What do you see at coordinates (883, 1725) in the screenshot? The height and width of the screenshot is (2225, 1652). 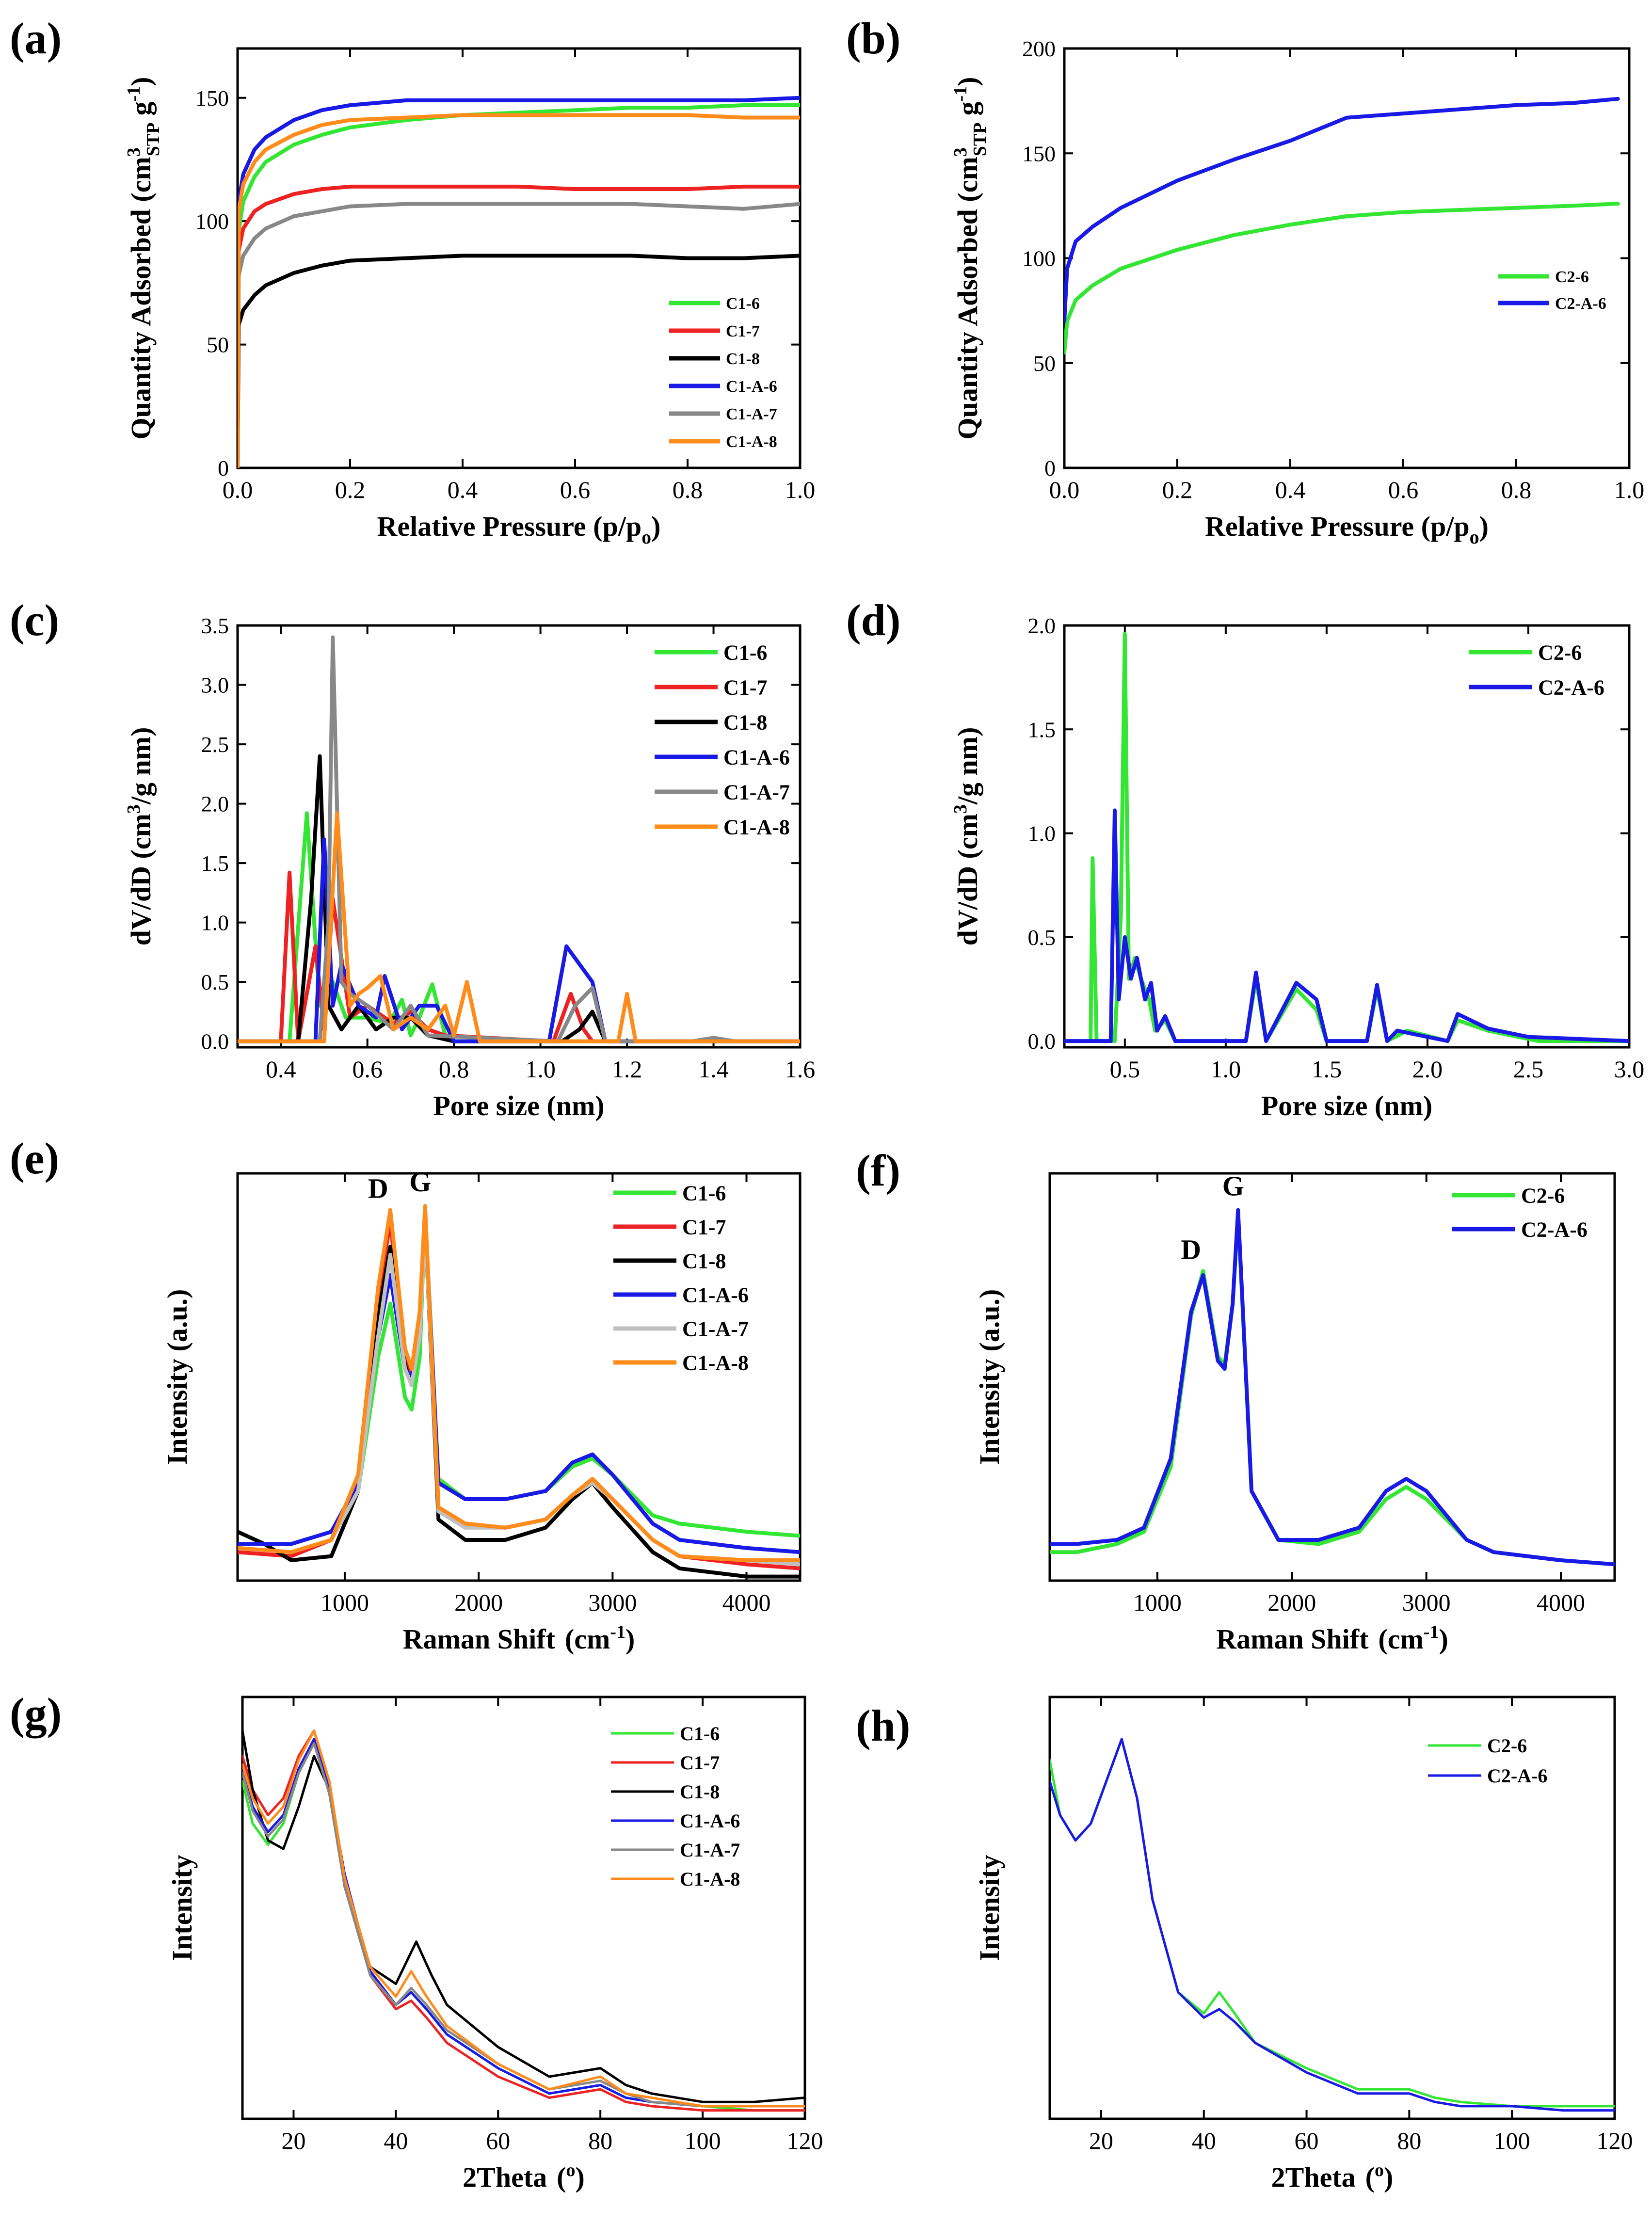 I see `panel-label: (h)` at bounding box center [883, 1725].